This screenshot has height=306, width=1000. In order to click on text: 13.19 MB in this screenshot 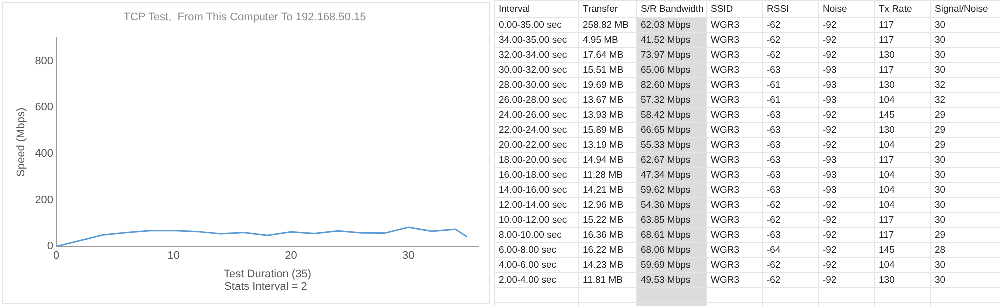, I will do `click(607, 145)`.